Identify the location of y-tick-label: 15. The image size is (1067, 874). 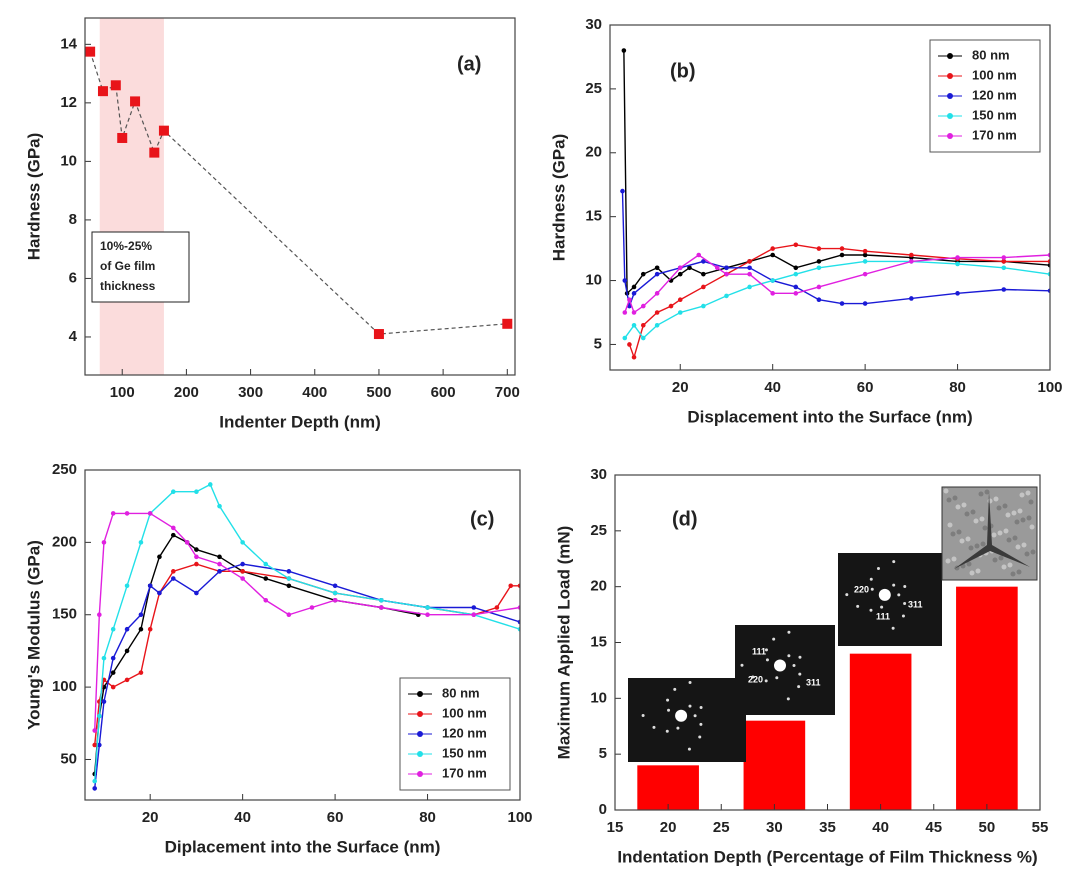
(593, 216).